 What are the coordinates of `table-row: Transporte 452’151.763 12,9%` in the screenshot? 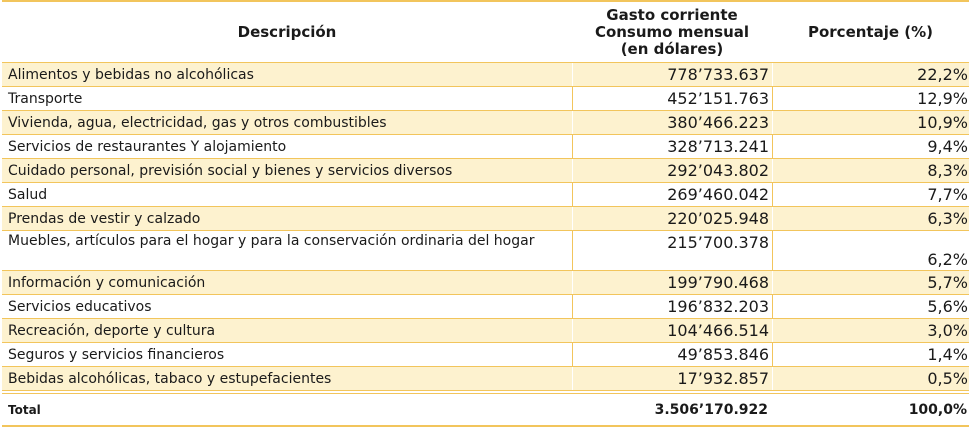 It's located at (485, 99).